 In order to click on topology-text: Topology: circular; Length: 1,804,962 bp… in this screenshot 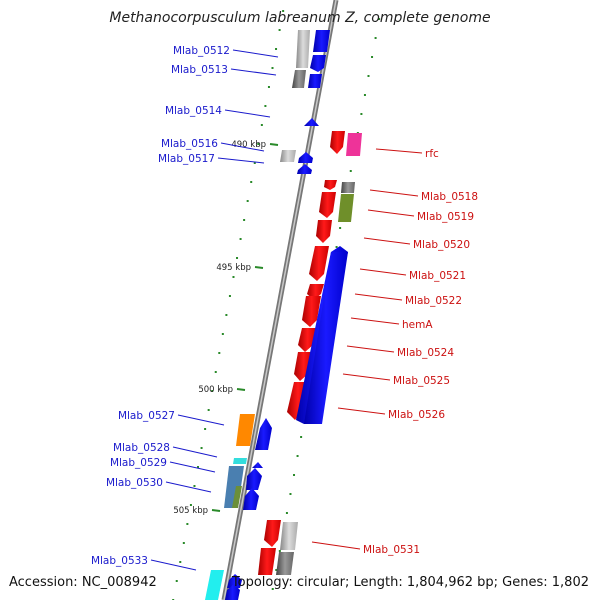, I will do `click(410, 582)`.